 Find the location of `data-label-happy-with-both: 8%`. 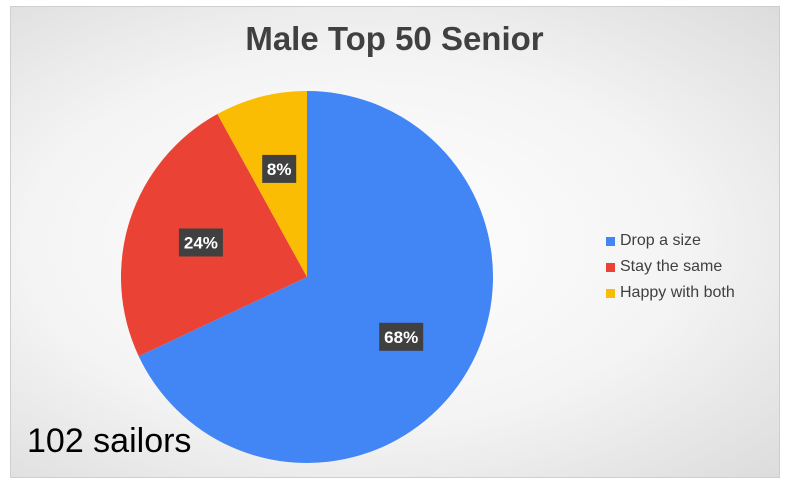

data-label-happy-with-both: 8% is located at coordinates (279, 168).